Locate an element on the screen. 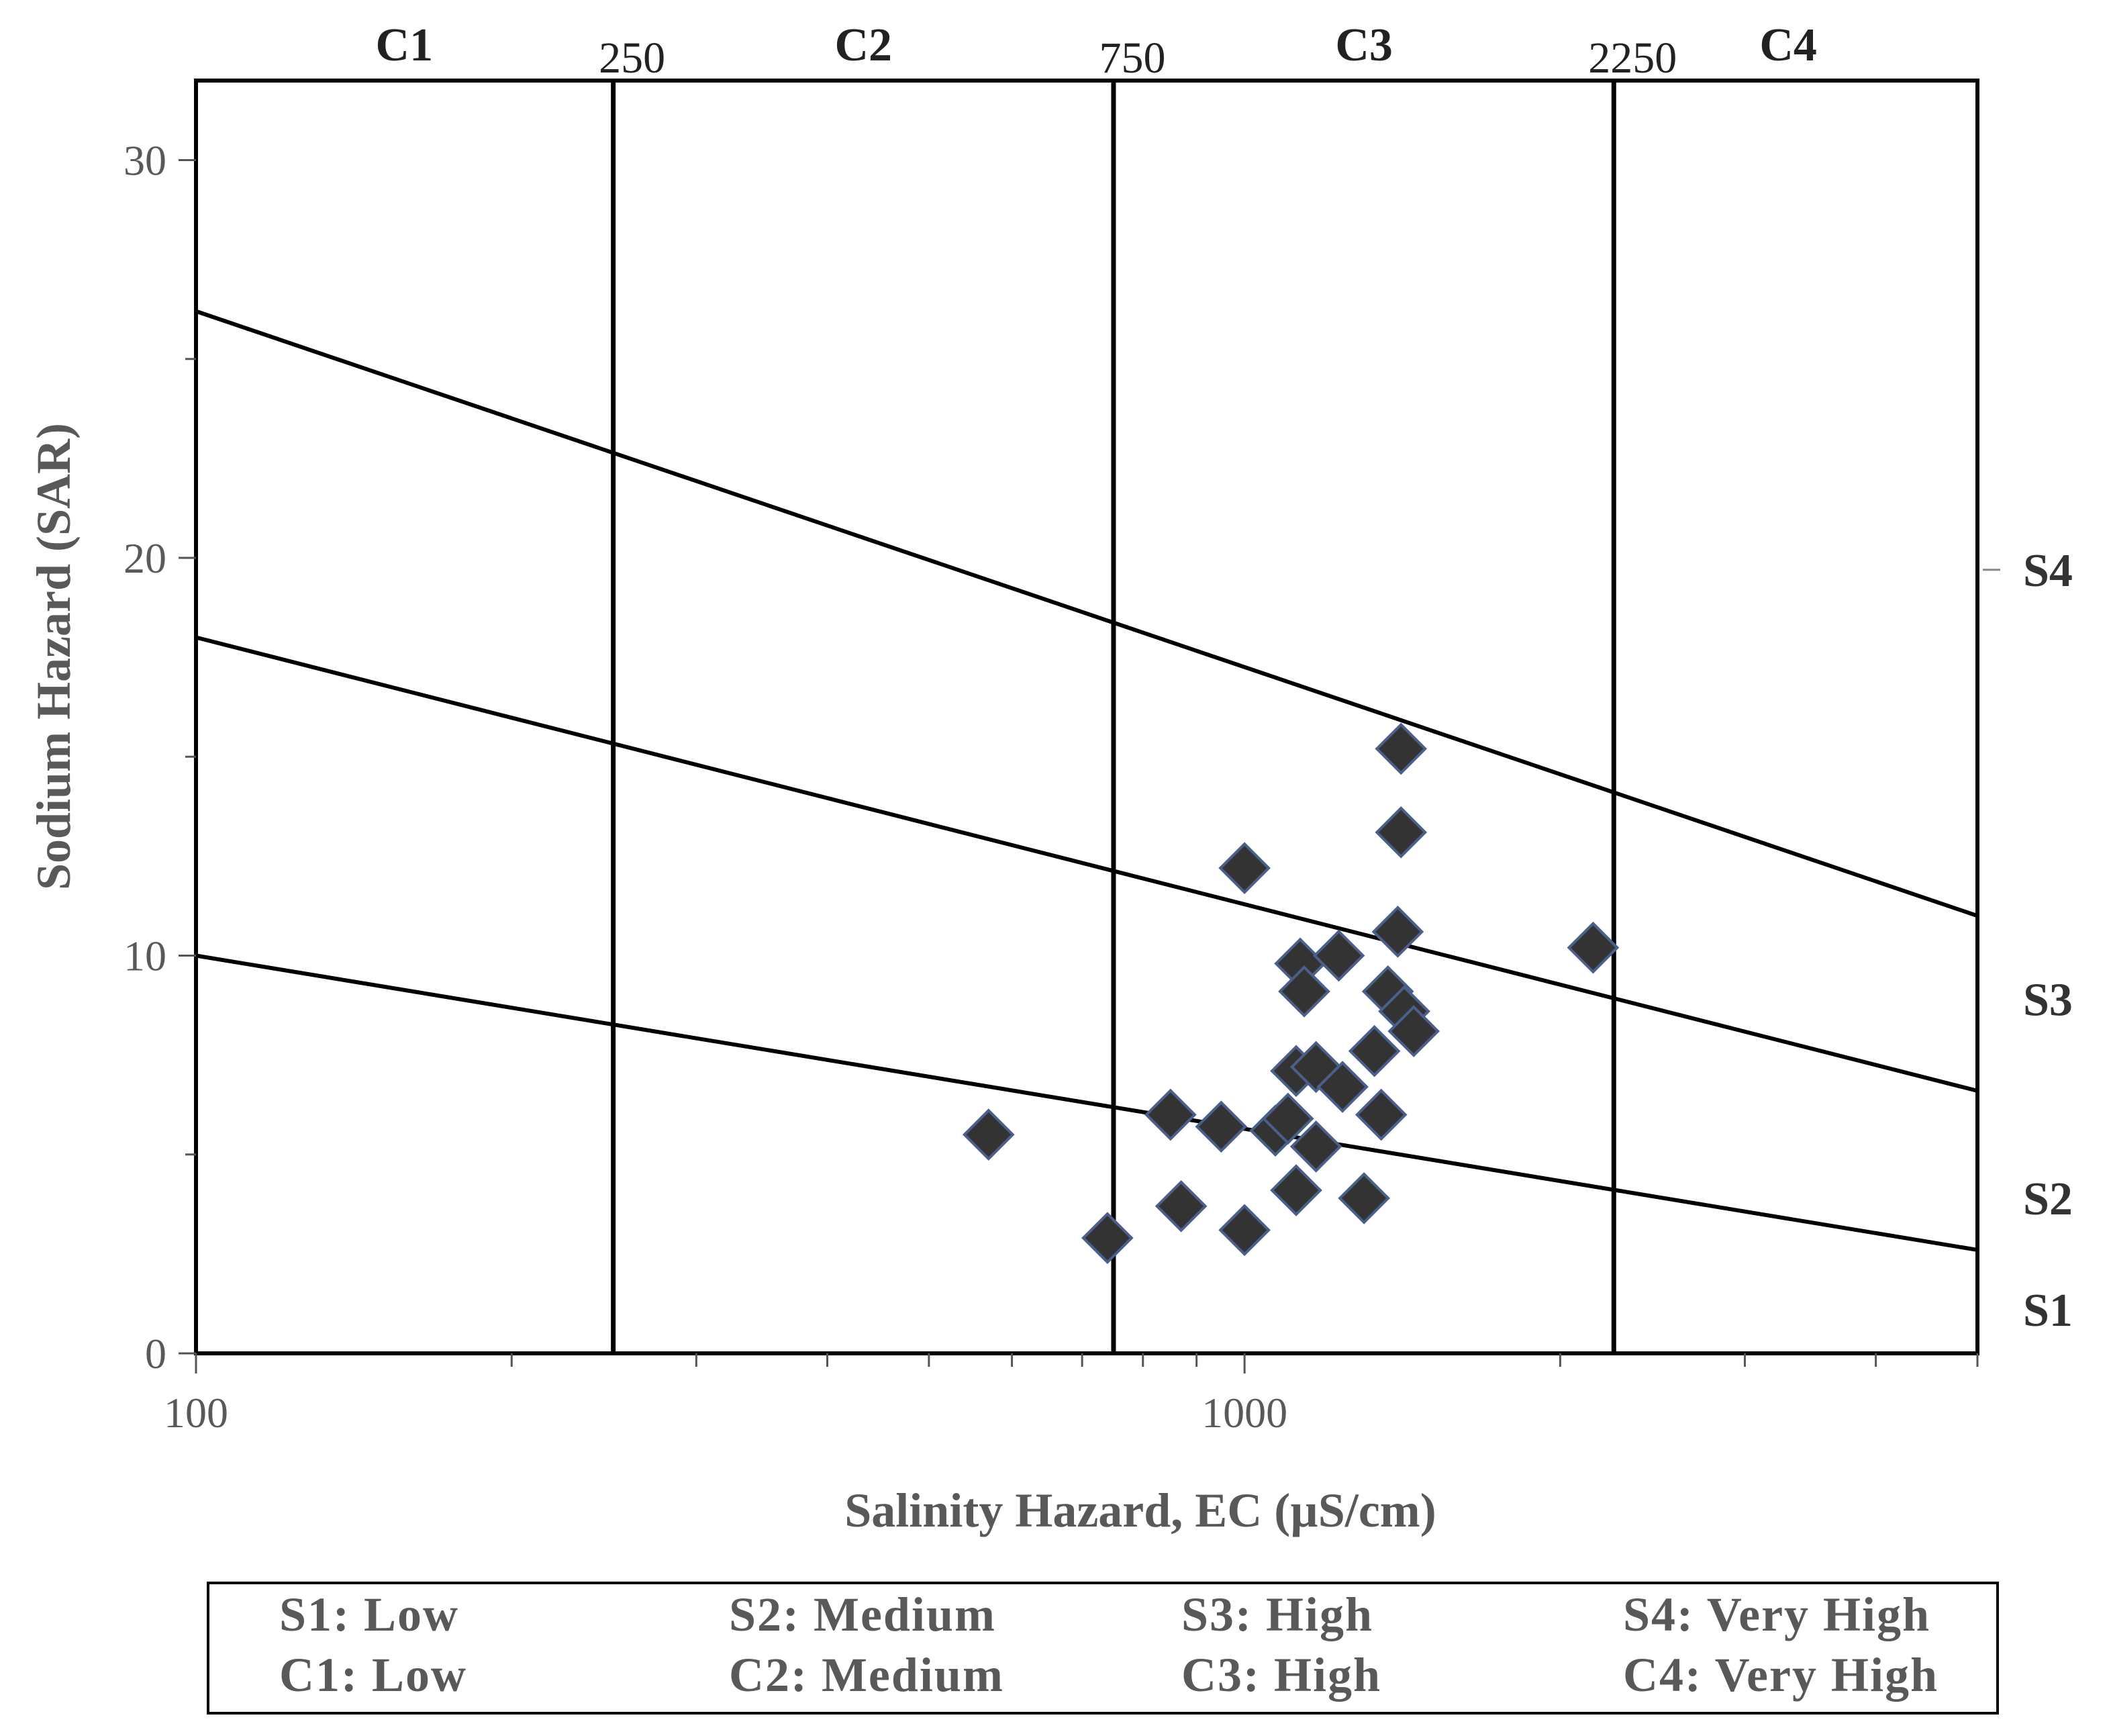  y-tick-label: 10 is located at coordinates (145, 956).